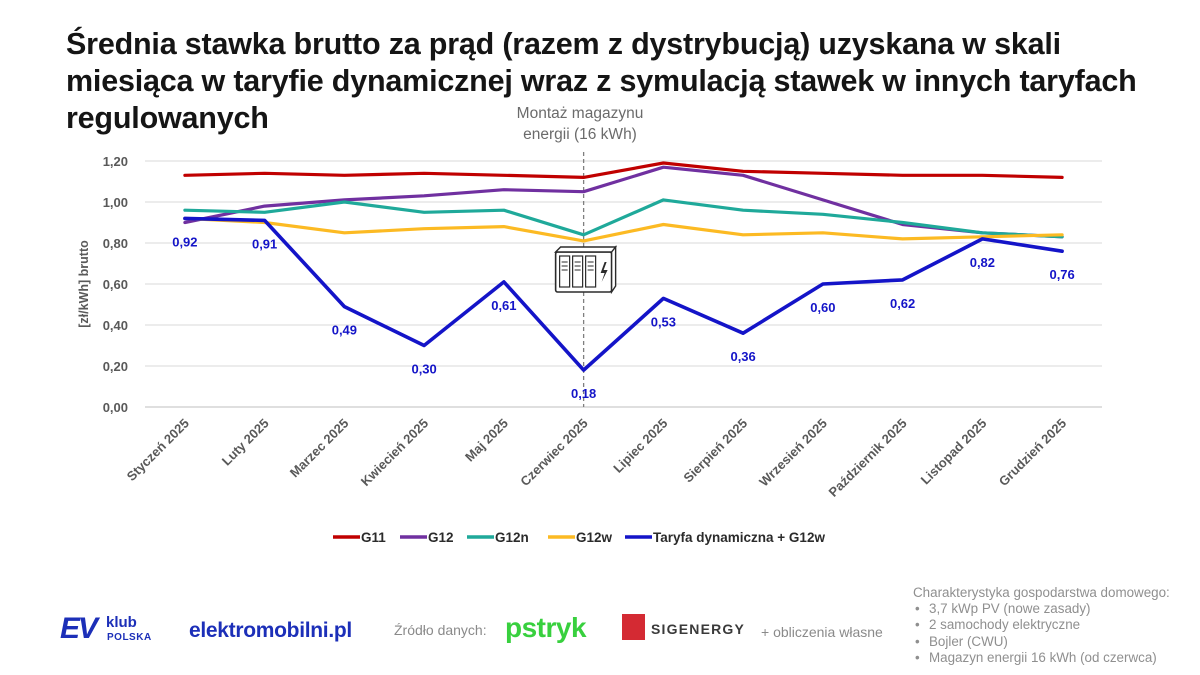 This screenshot has width=1200, height=675. What do you see at coordinates (623, 170) in the screenshot?
I see `series-line-g11` at bounding box center [623, 170].